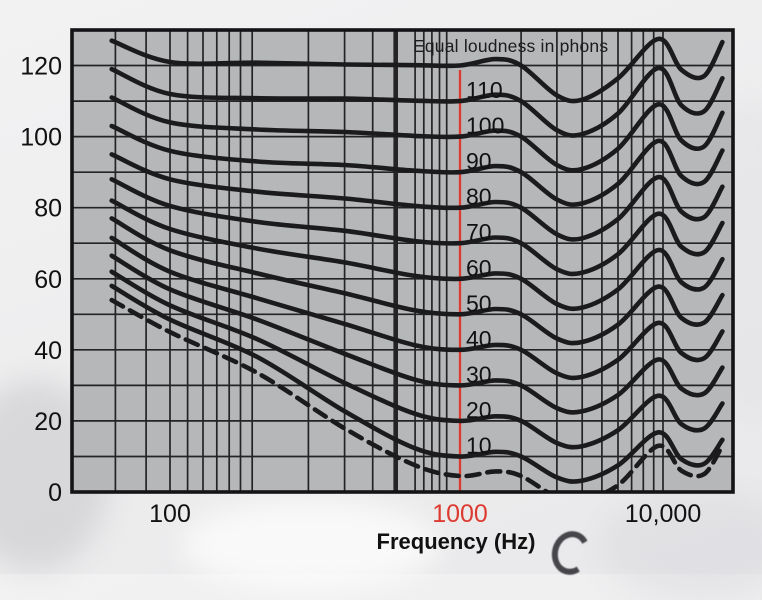 Image resolution: width=762 pixels, height=600 pixels. Describe the element at coordinates (48, 351) in the screenshot. I see `y-tick-label-40: 40` at that location.